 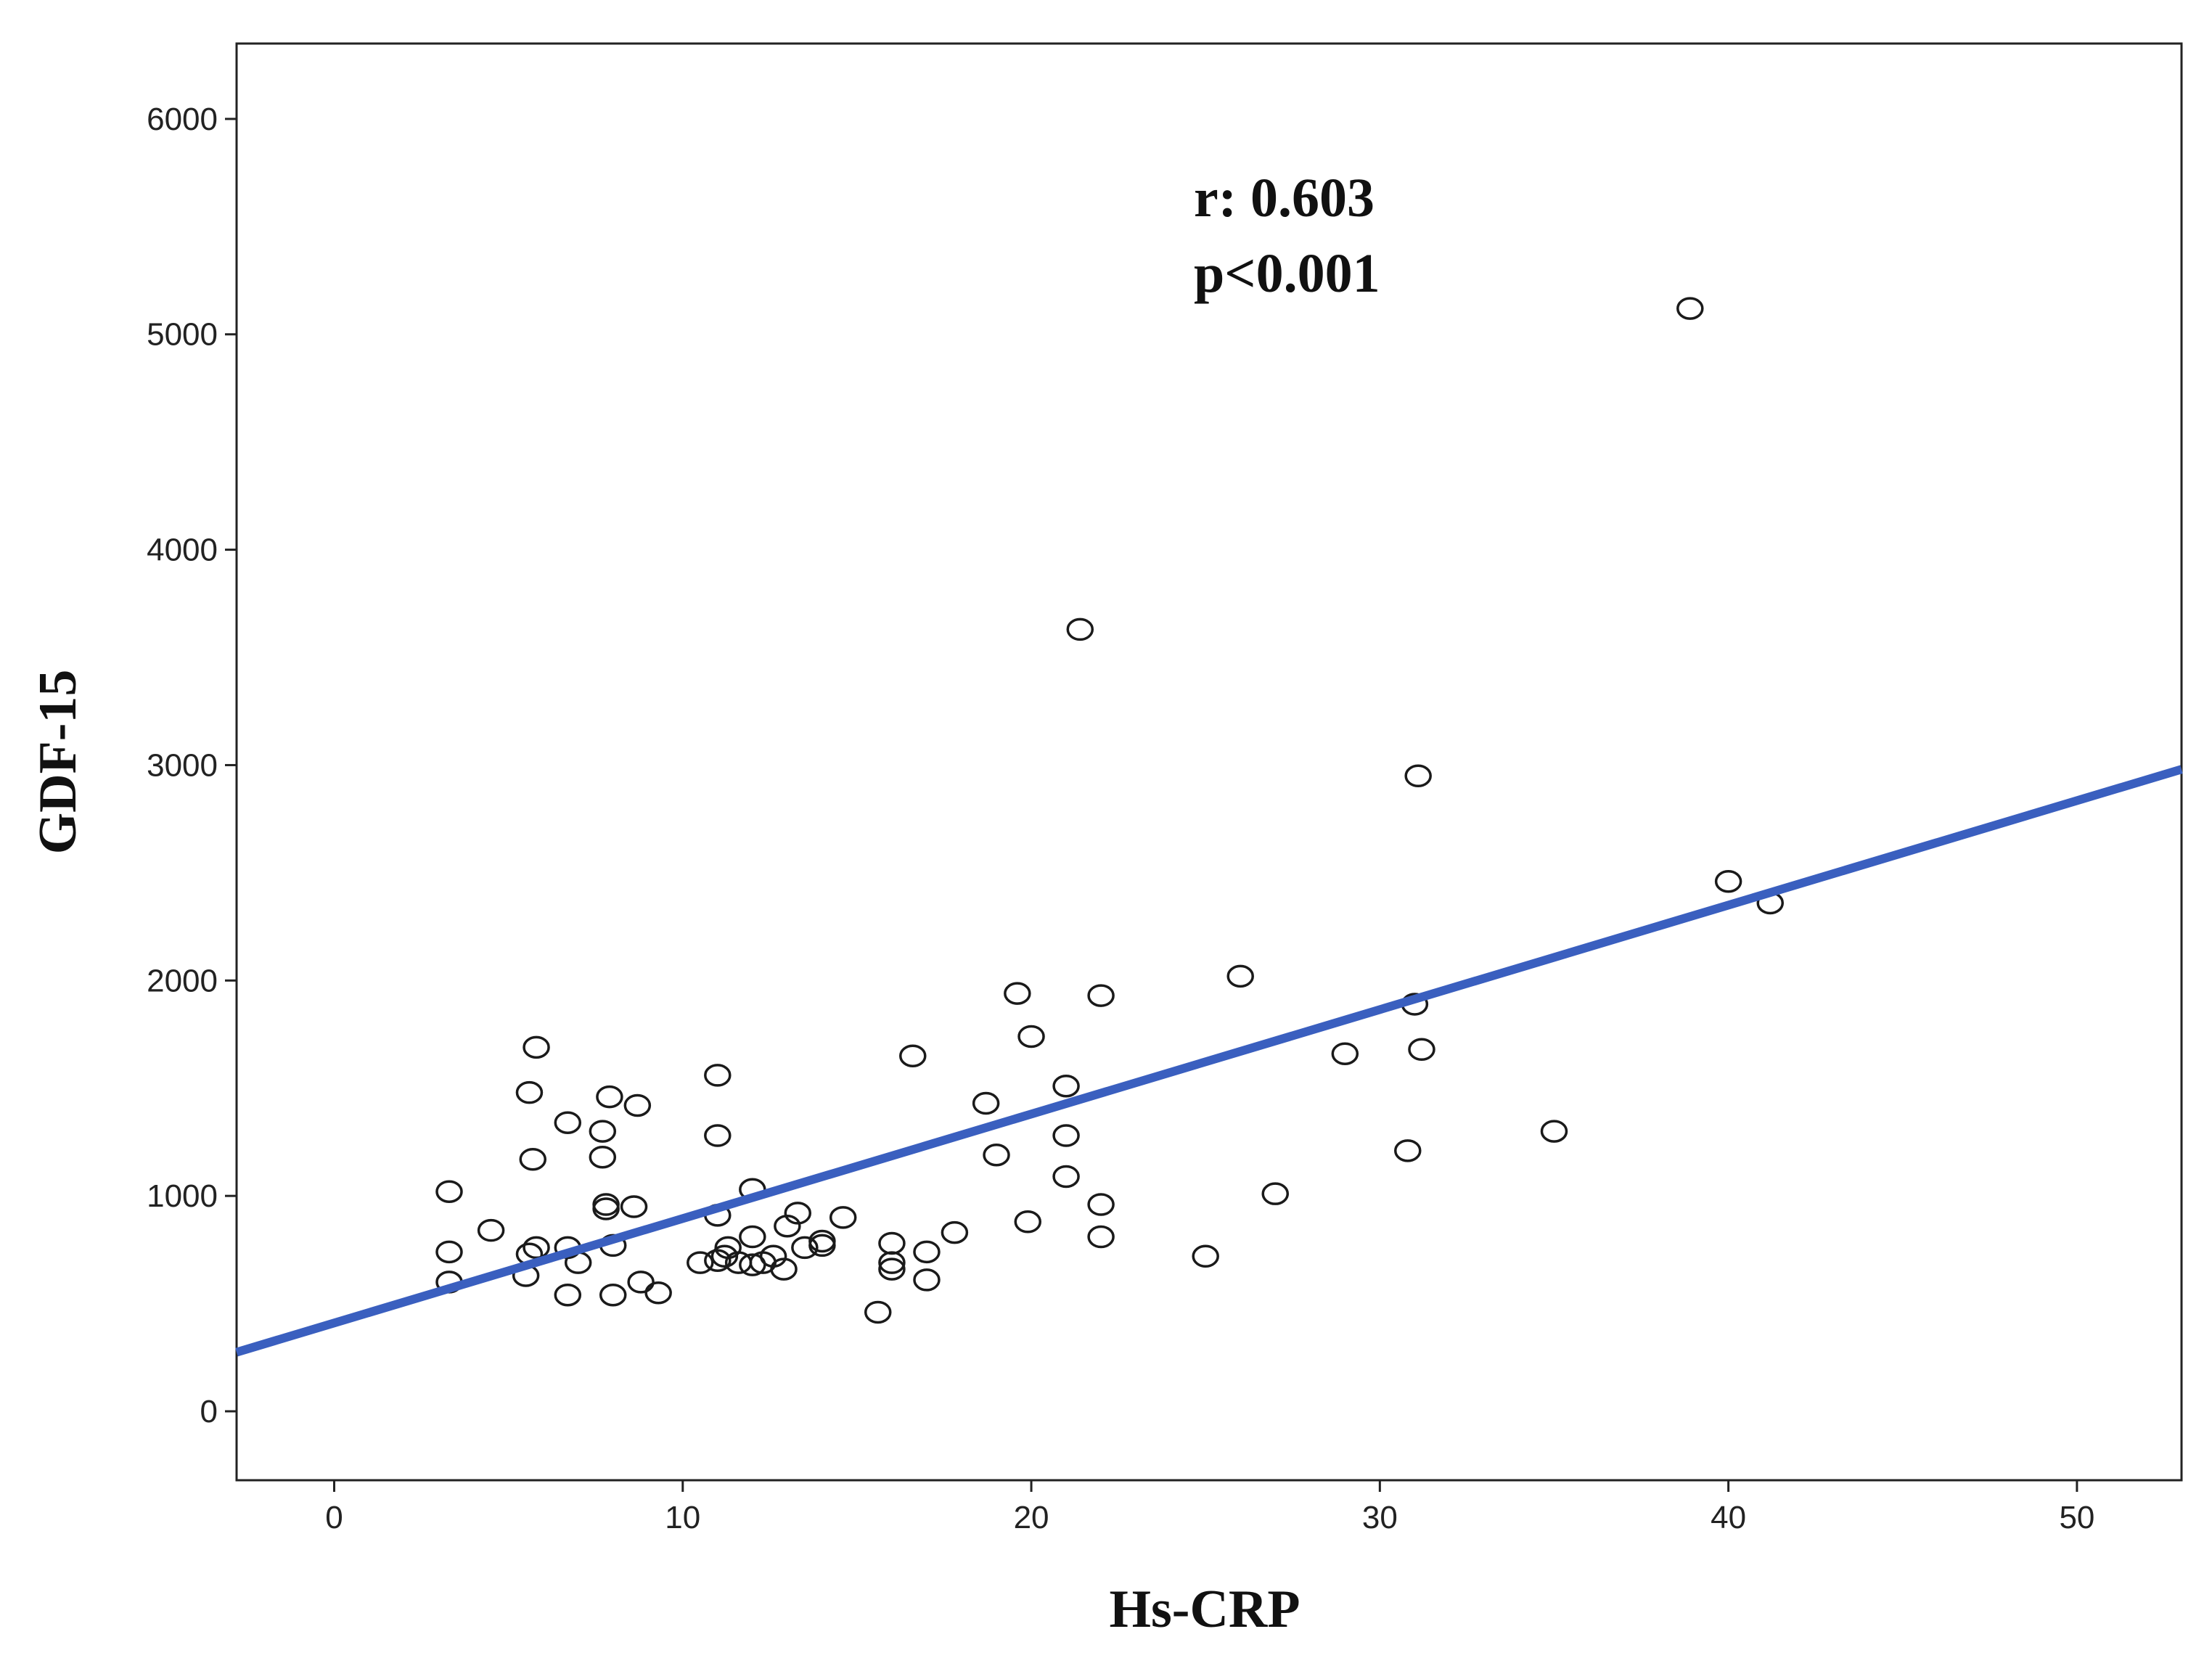 What do you see at coordinates (682, 1517) in the screenshot?
I see `x-tick-label: 10` at bounding box center [682, 1517].